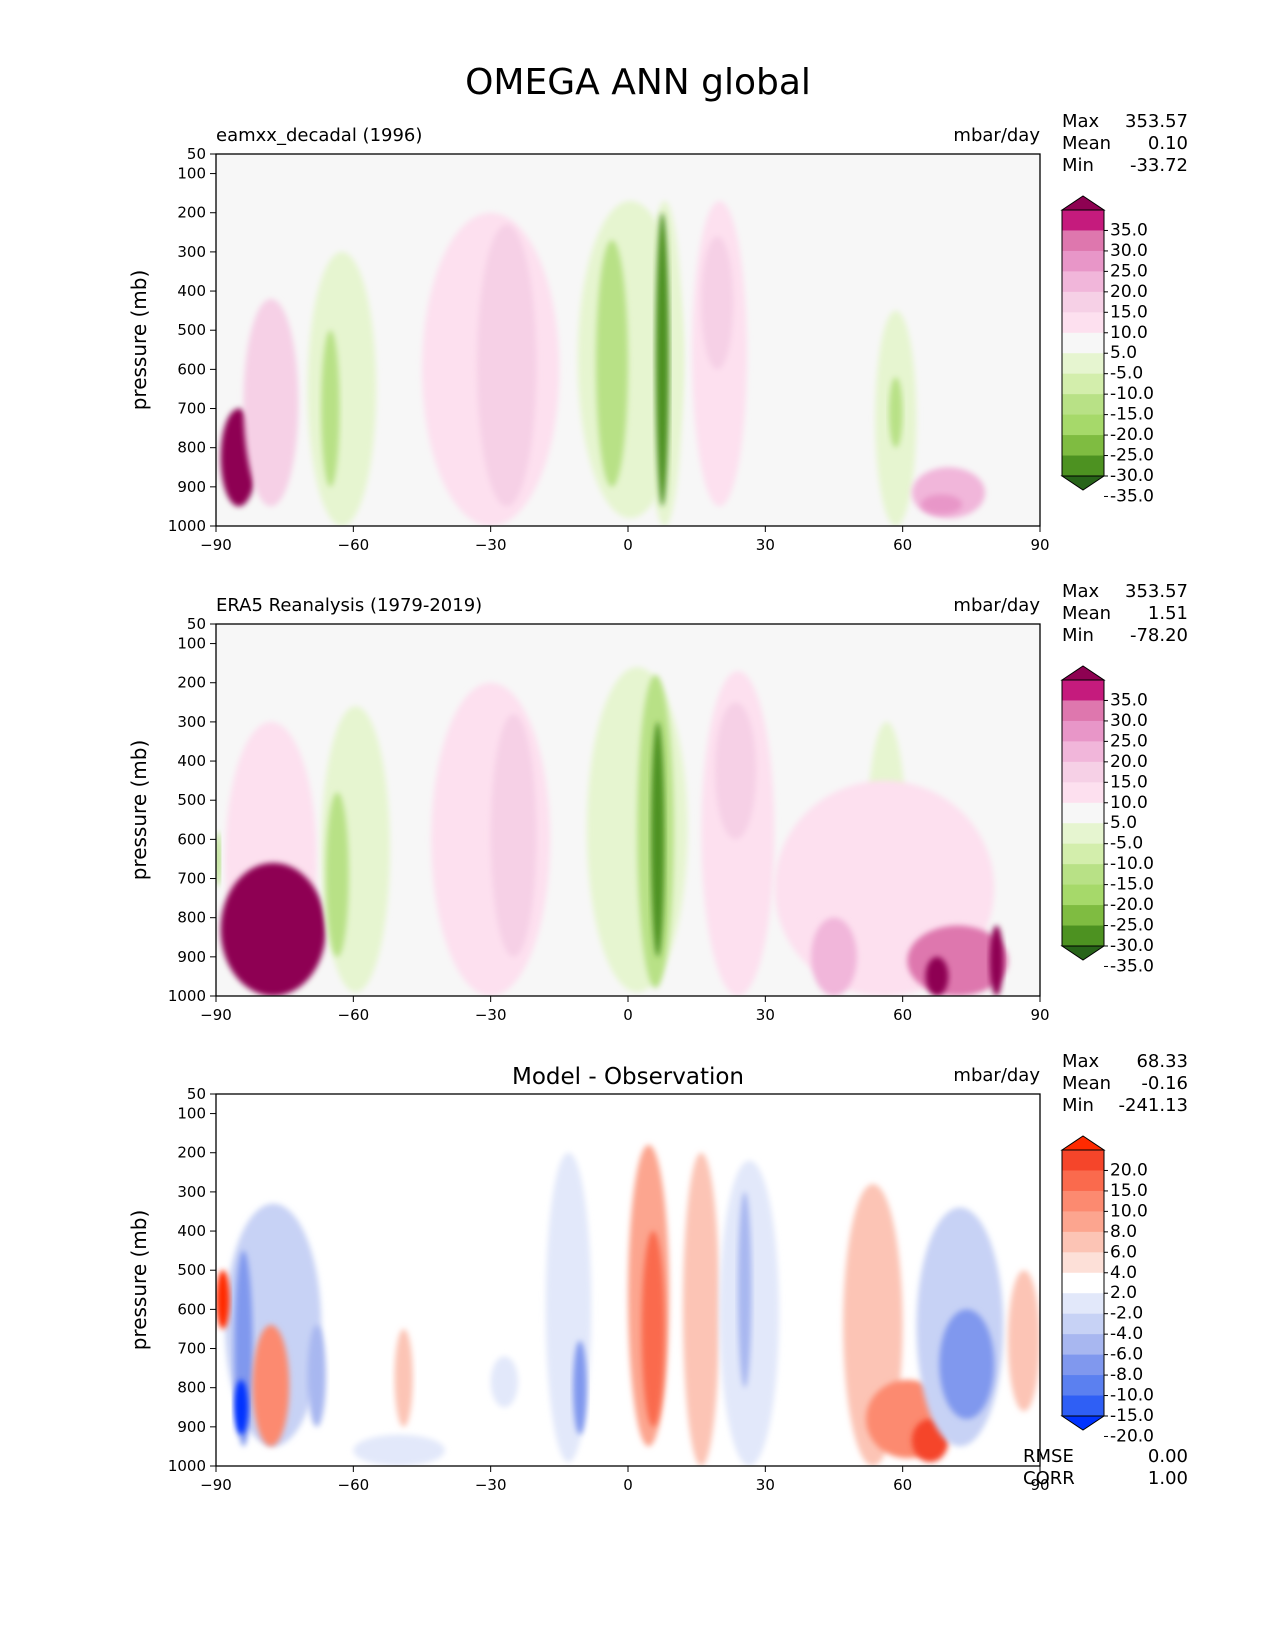  Describe the element at coordinates (1081, 591) in the screenshot. I see `stat-label: Max` at that location.